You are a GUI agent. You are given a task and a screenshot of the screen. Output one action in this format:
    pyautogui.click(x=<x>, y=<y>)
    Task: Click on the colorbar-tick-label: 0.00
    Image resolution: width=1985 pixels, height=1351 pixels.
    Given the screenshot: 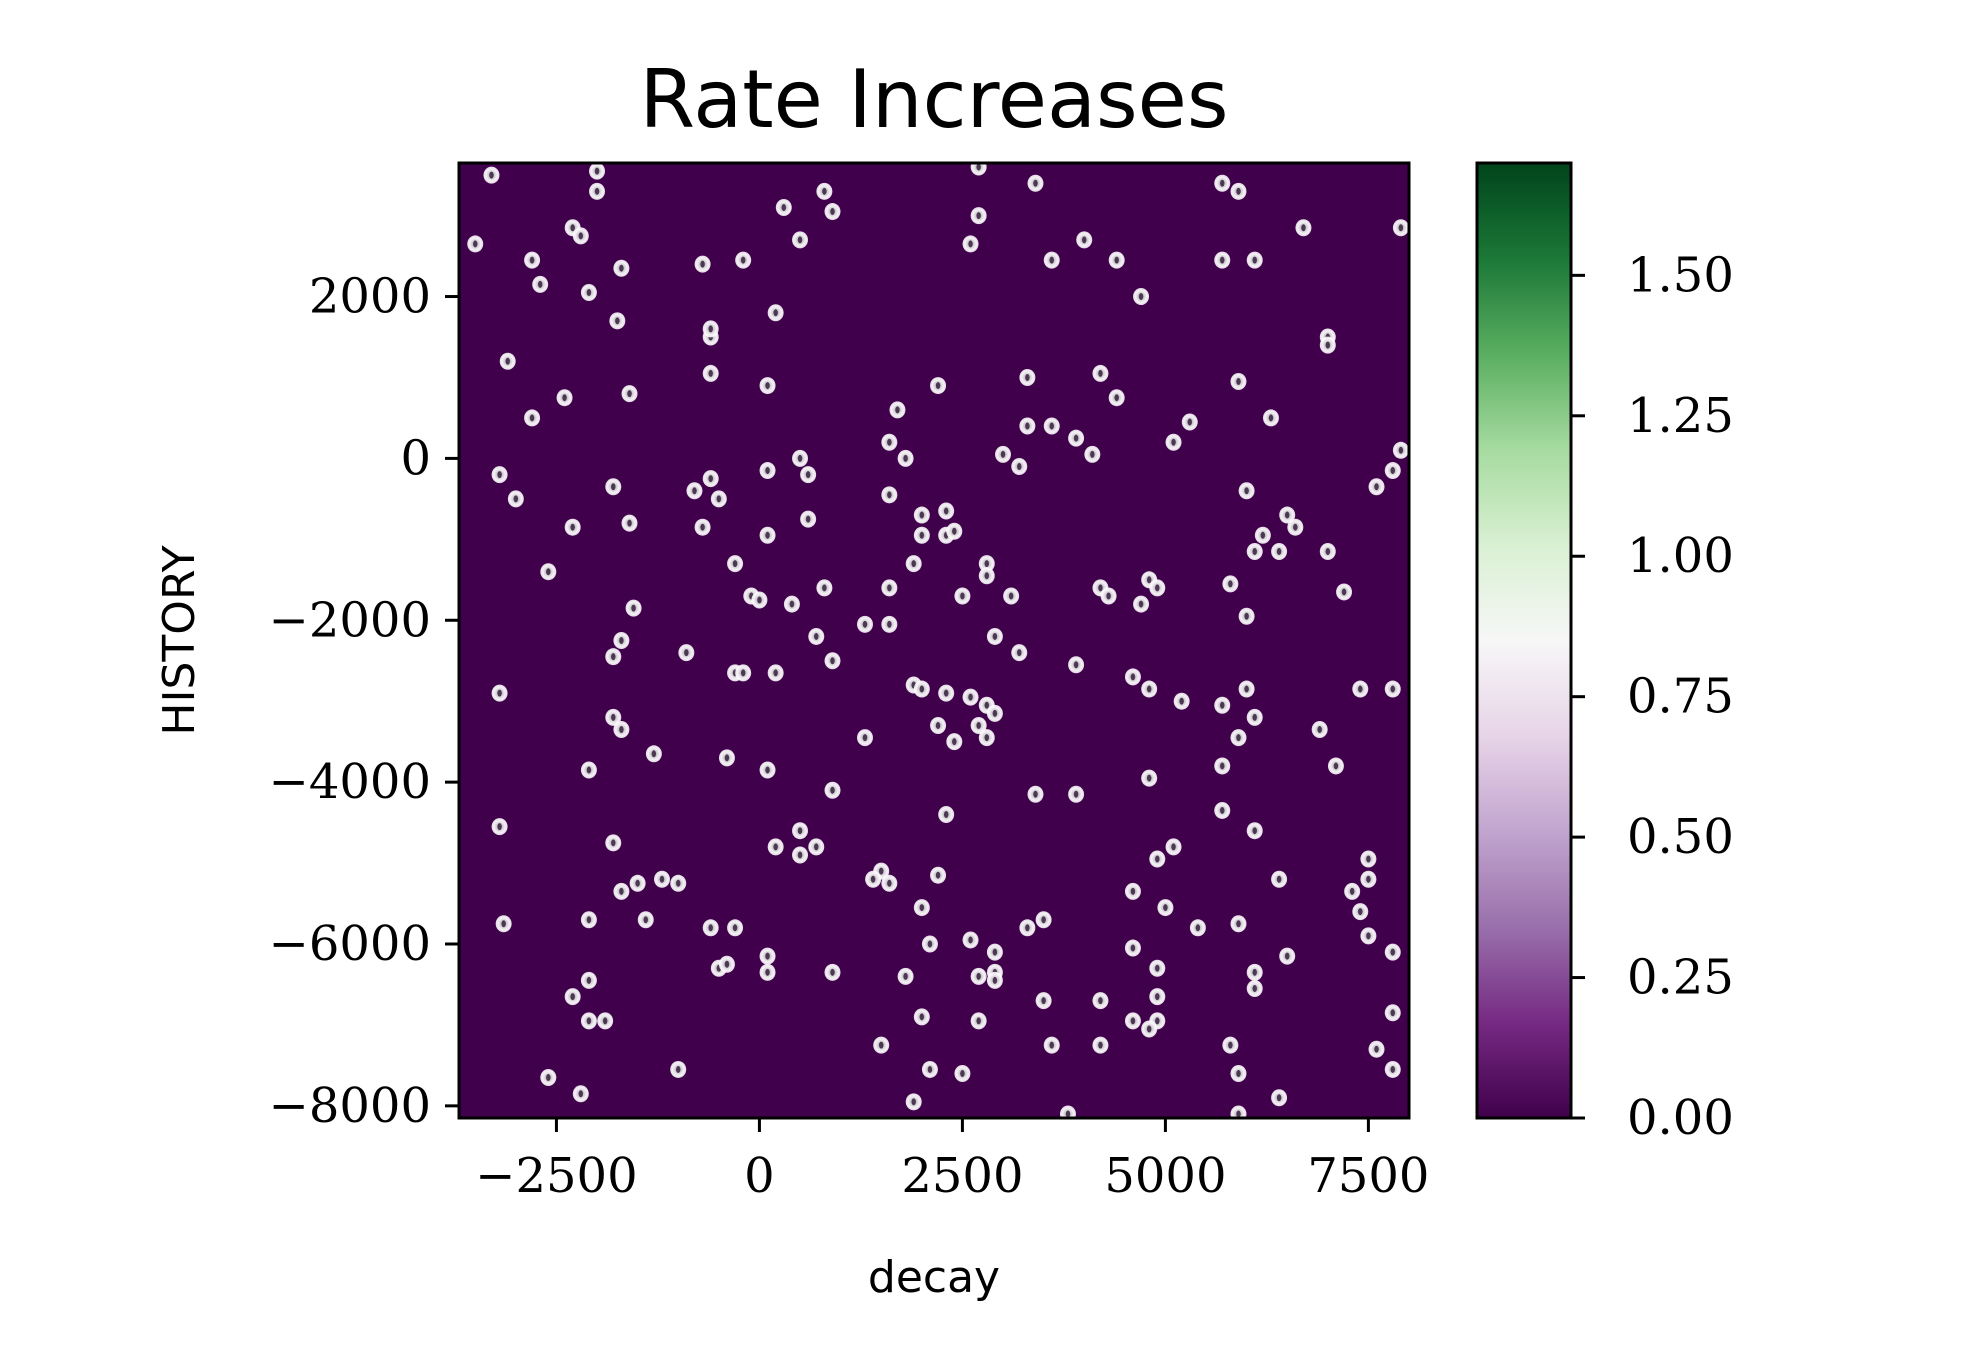 What is the action you would take?
    pyautogui.click(x=1680, y=1118)
    